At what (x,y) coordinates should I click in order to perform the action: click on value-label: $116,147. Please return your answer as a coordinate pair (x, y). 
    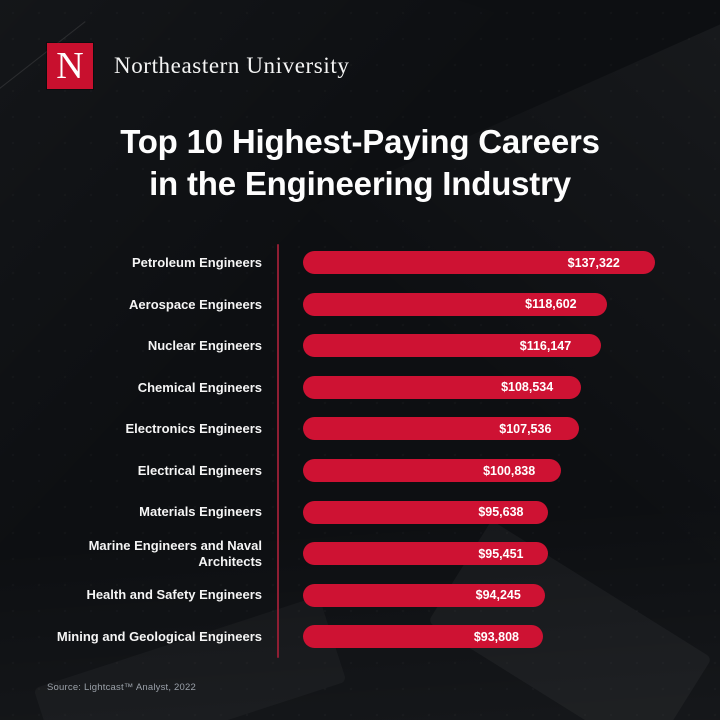
    Looking at the image, I should click on (545, 345).